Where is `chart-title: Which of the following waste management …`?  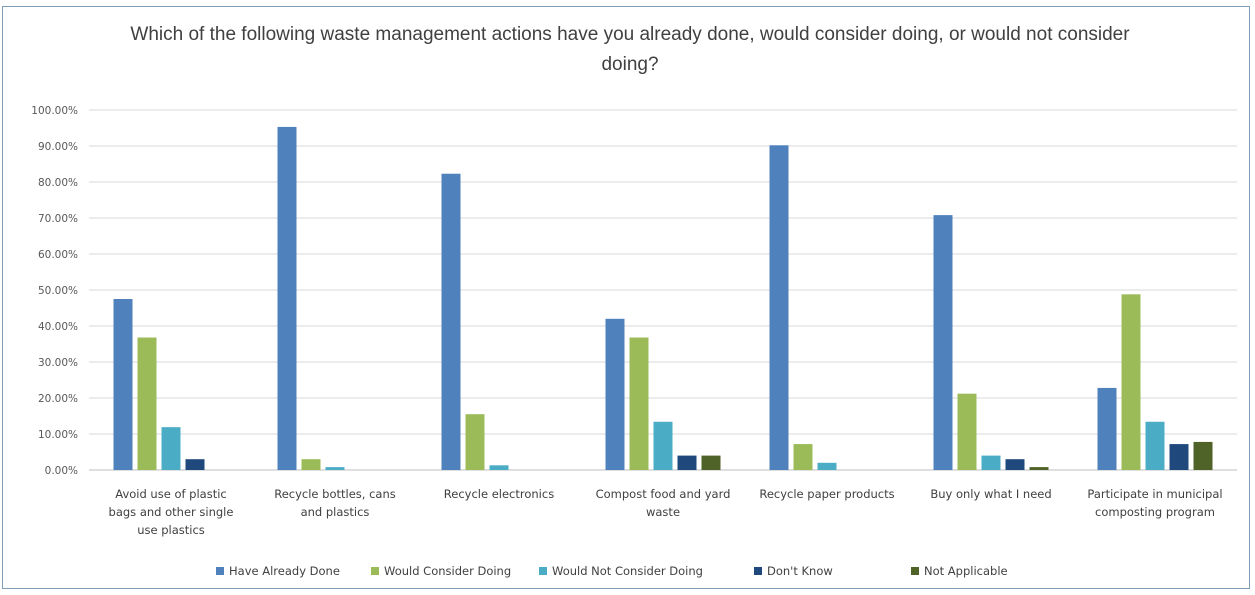
chart-title: Which of the following waste management … is located at coordinates (630, 49).